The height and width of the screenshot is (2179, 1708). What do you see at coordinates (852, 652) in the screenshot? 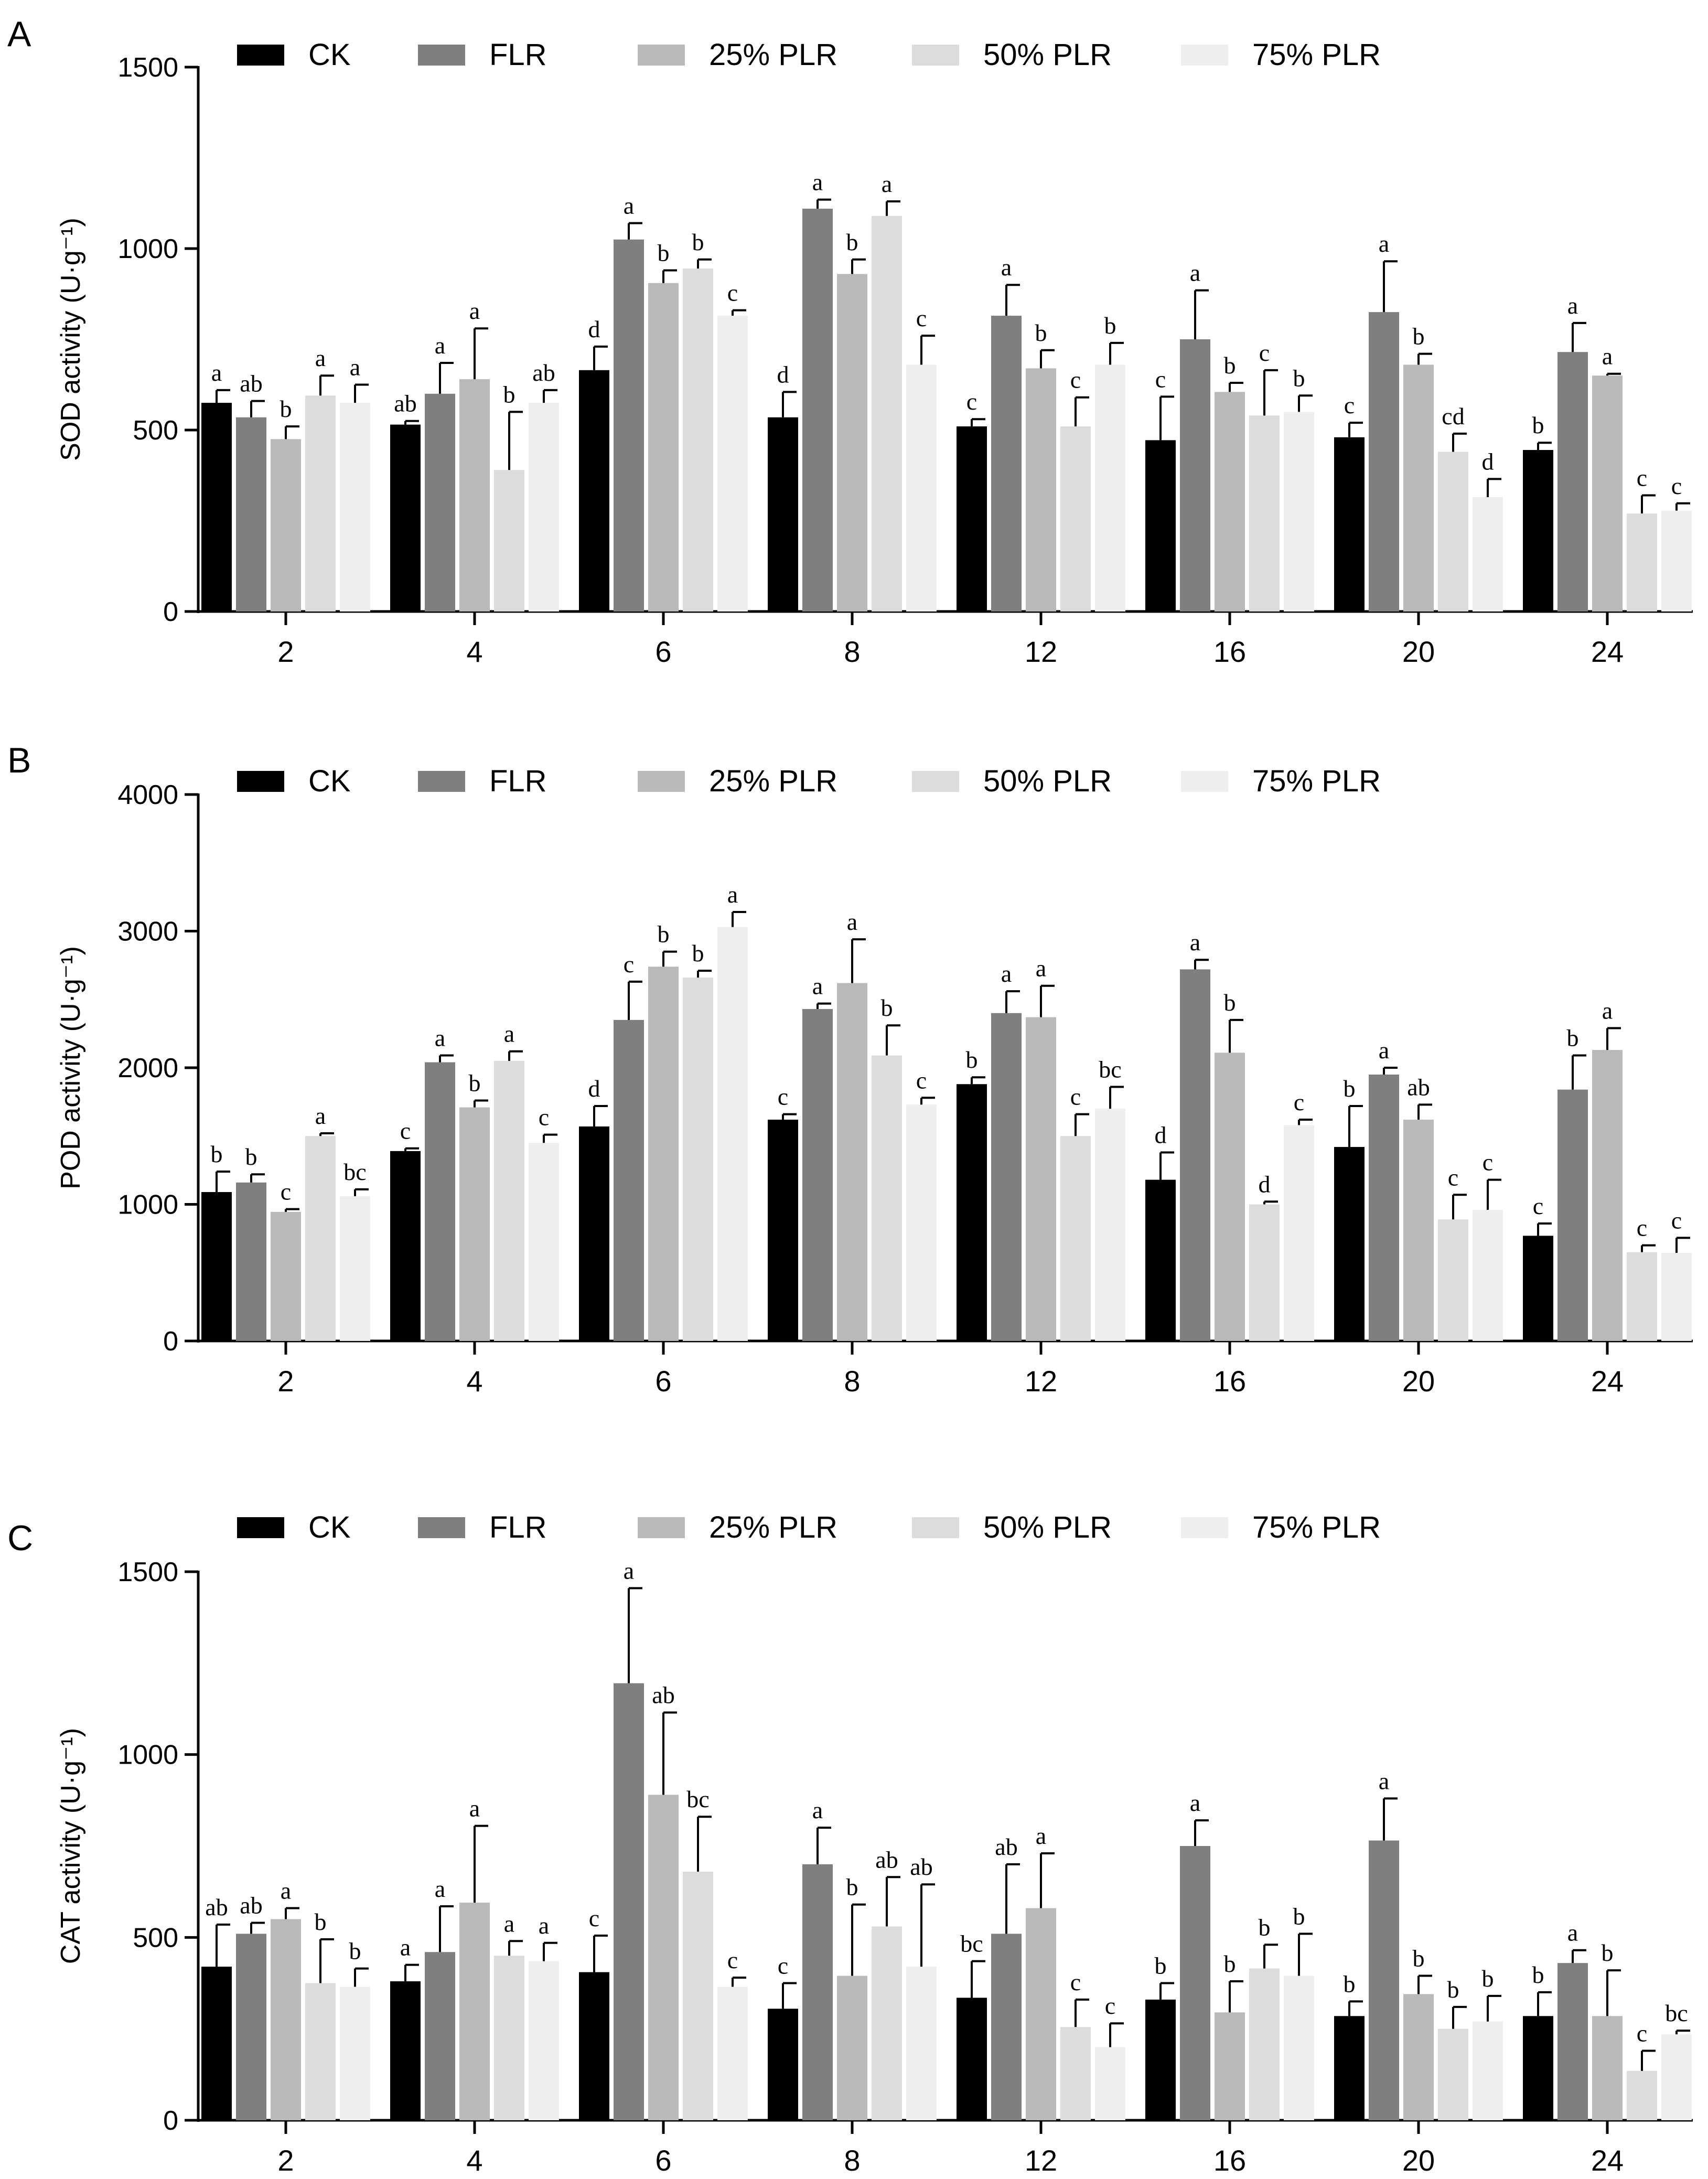
I see `x-tick-label: 8` at bounding box center [852, 652].